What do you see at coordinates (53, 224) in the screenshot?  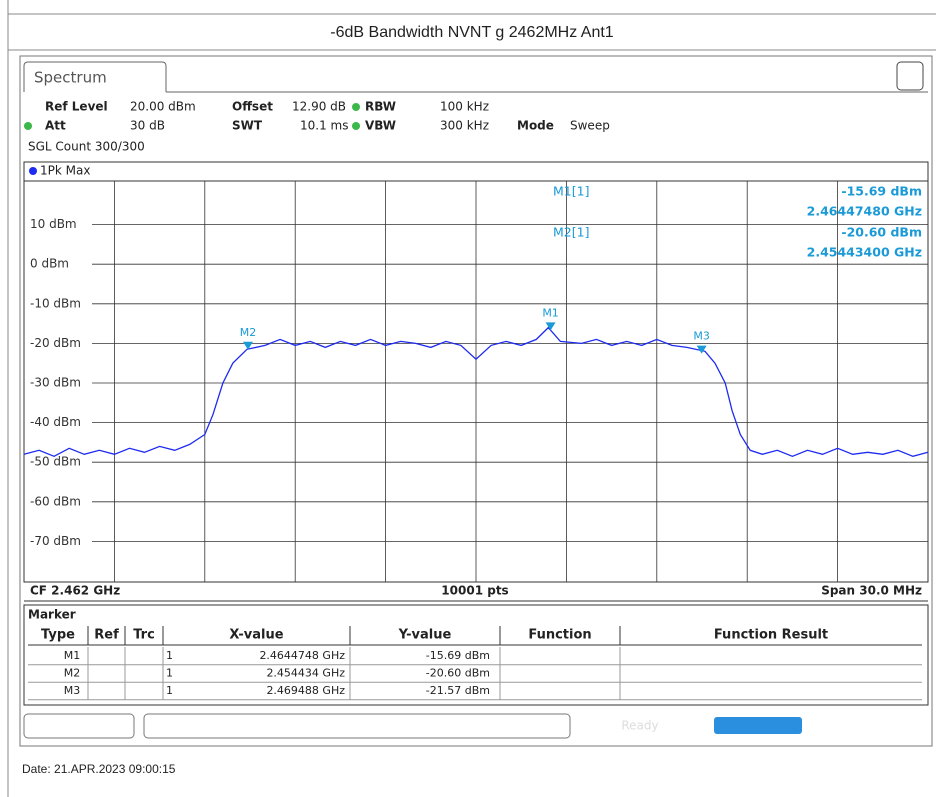 I see `y-tick-label: 10 dBm` at bounding box center [53, 224].